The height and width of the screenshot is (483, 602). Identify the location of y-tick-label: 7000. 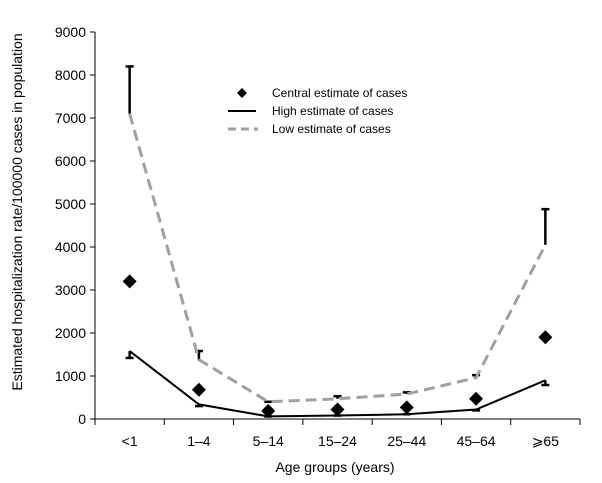
(70, 118).